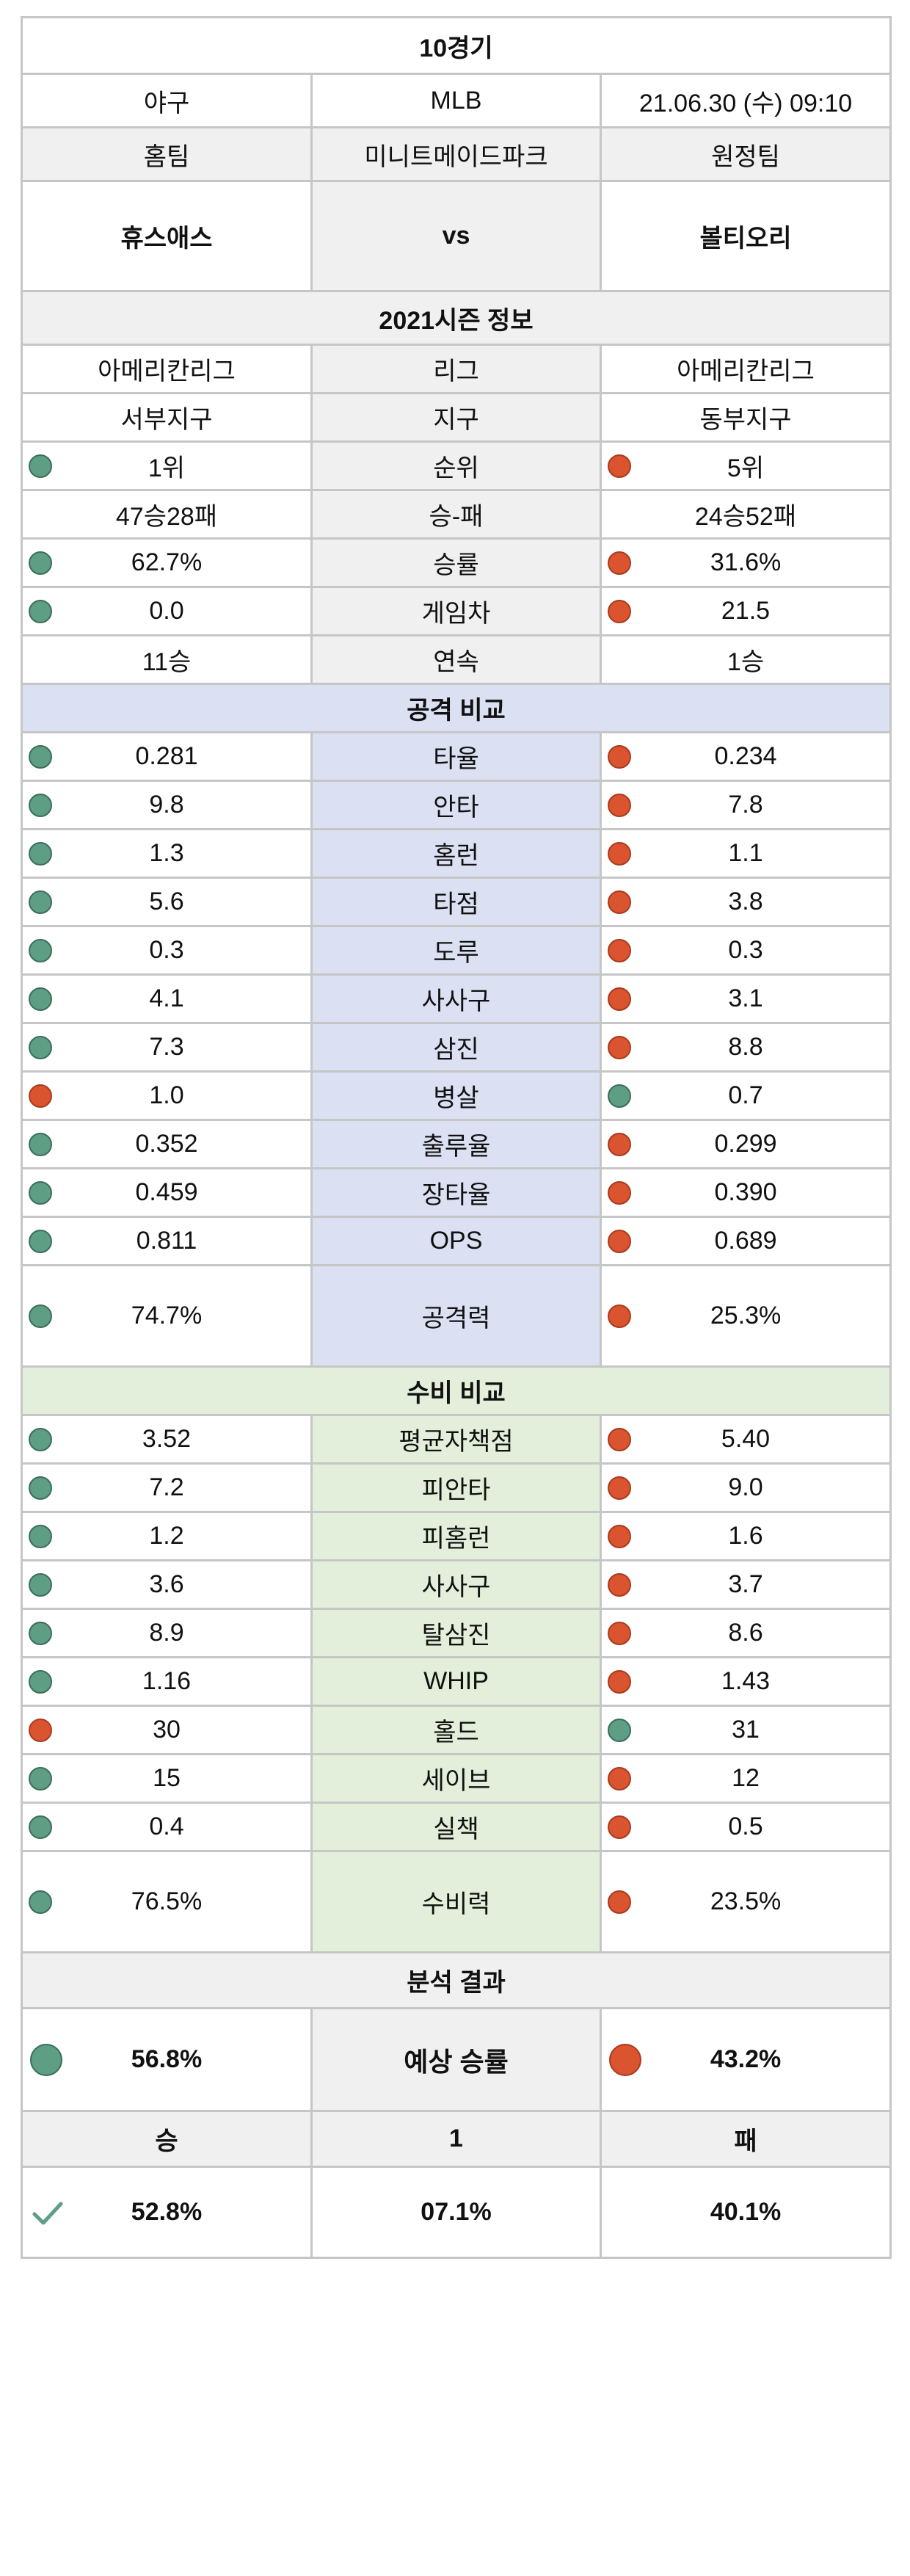 This screenshot has width=910, height=2576. What do you see at coordinates (457, 2213) in the screenshot?
I see `result-pct-row: 52.8% 07.1% 40.1%` at bounding box center [457, 2213].